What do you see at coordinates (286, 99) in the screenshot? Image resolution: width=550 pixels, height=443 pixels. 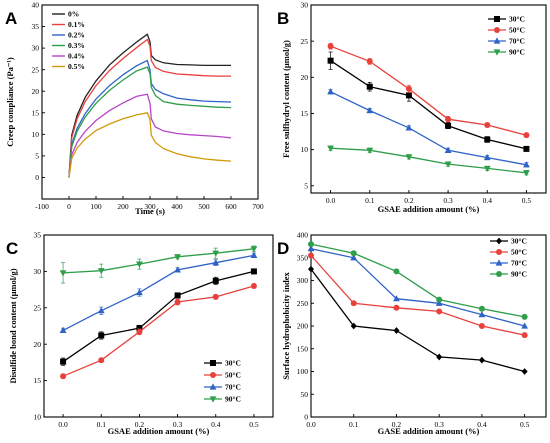 I see `y-axis-title: Free sulfhydryl content (μmol/g)` at bounding box center [286, 99].